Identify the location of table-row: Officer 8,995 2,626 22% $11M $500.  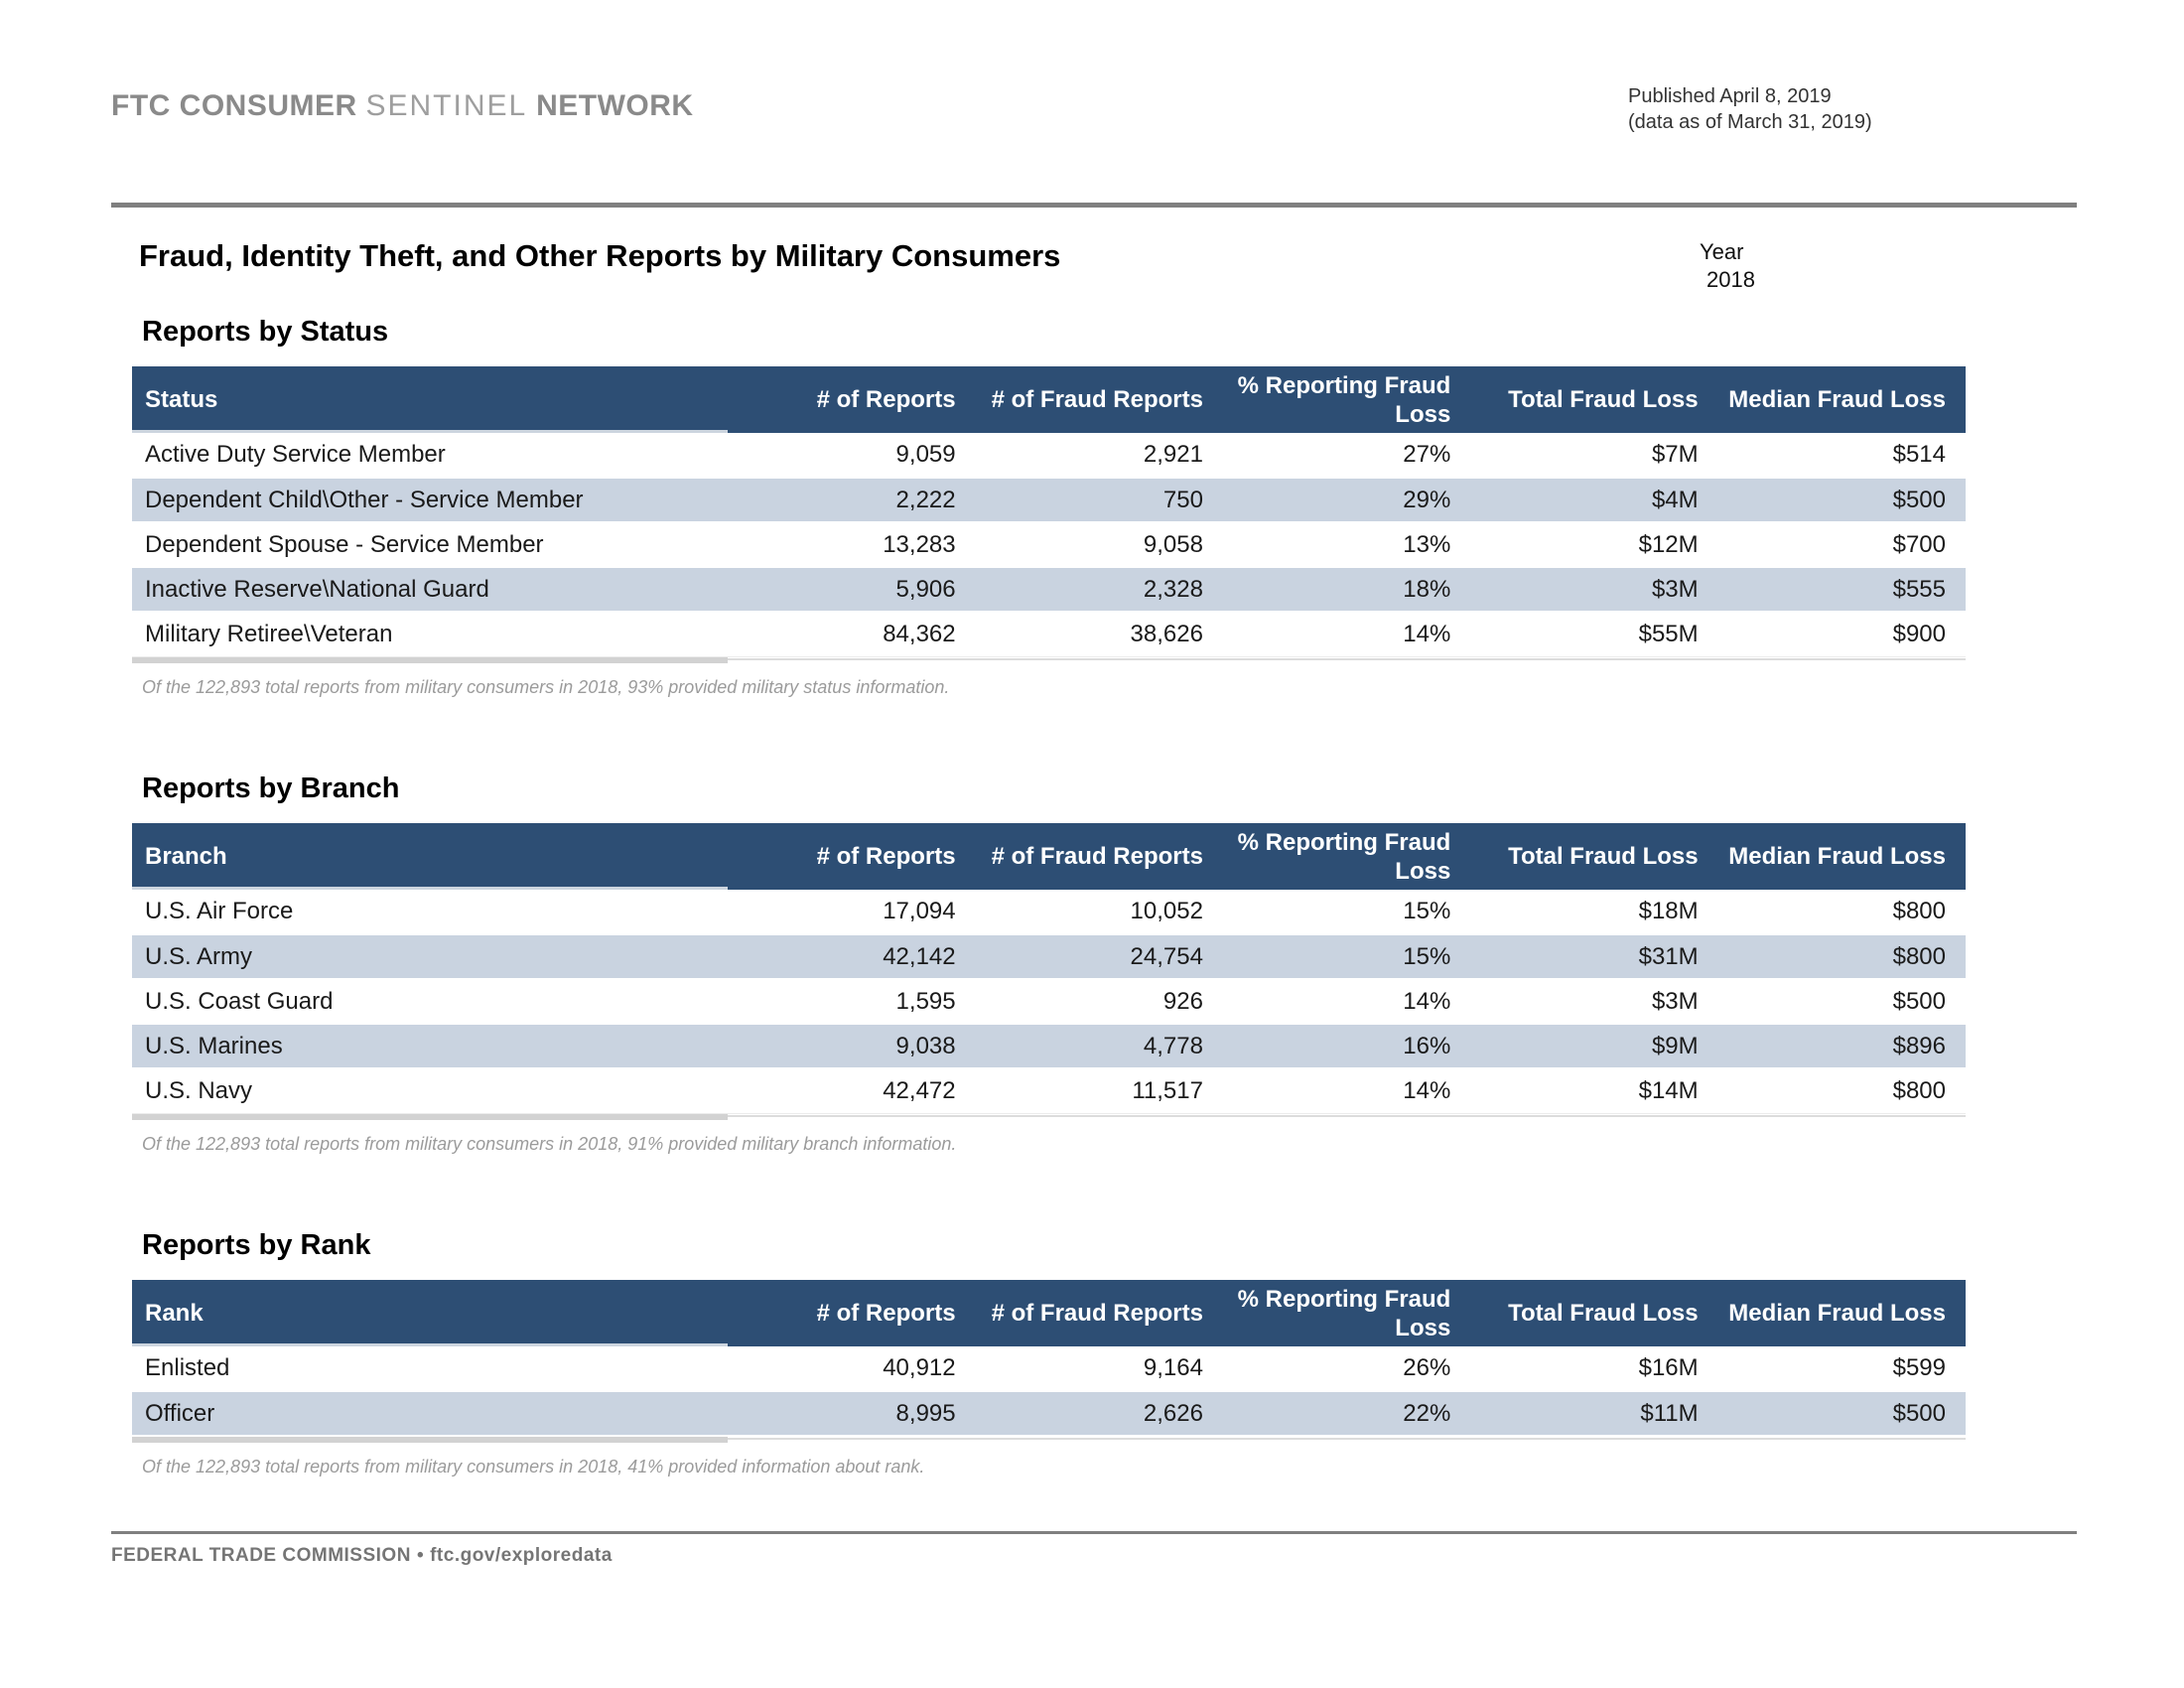
(1049, 1413).